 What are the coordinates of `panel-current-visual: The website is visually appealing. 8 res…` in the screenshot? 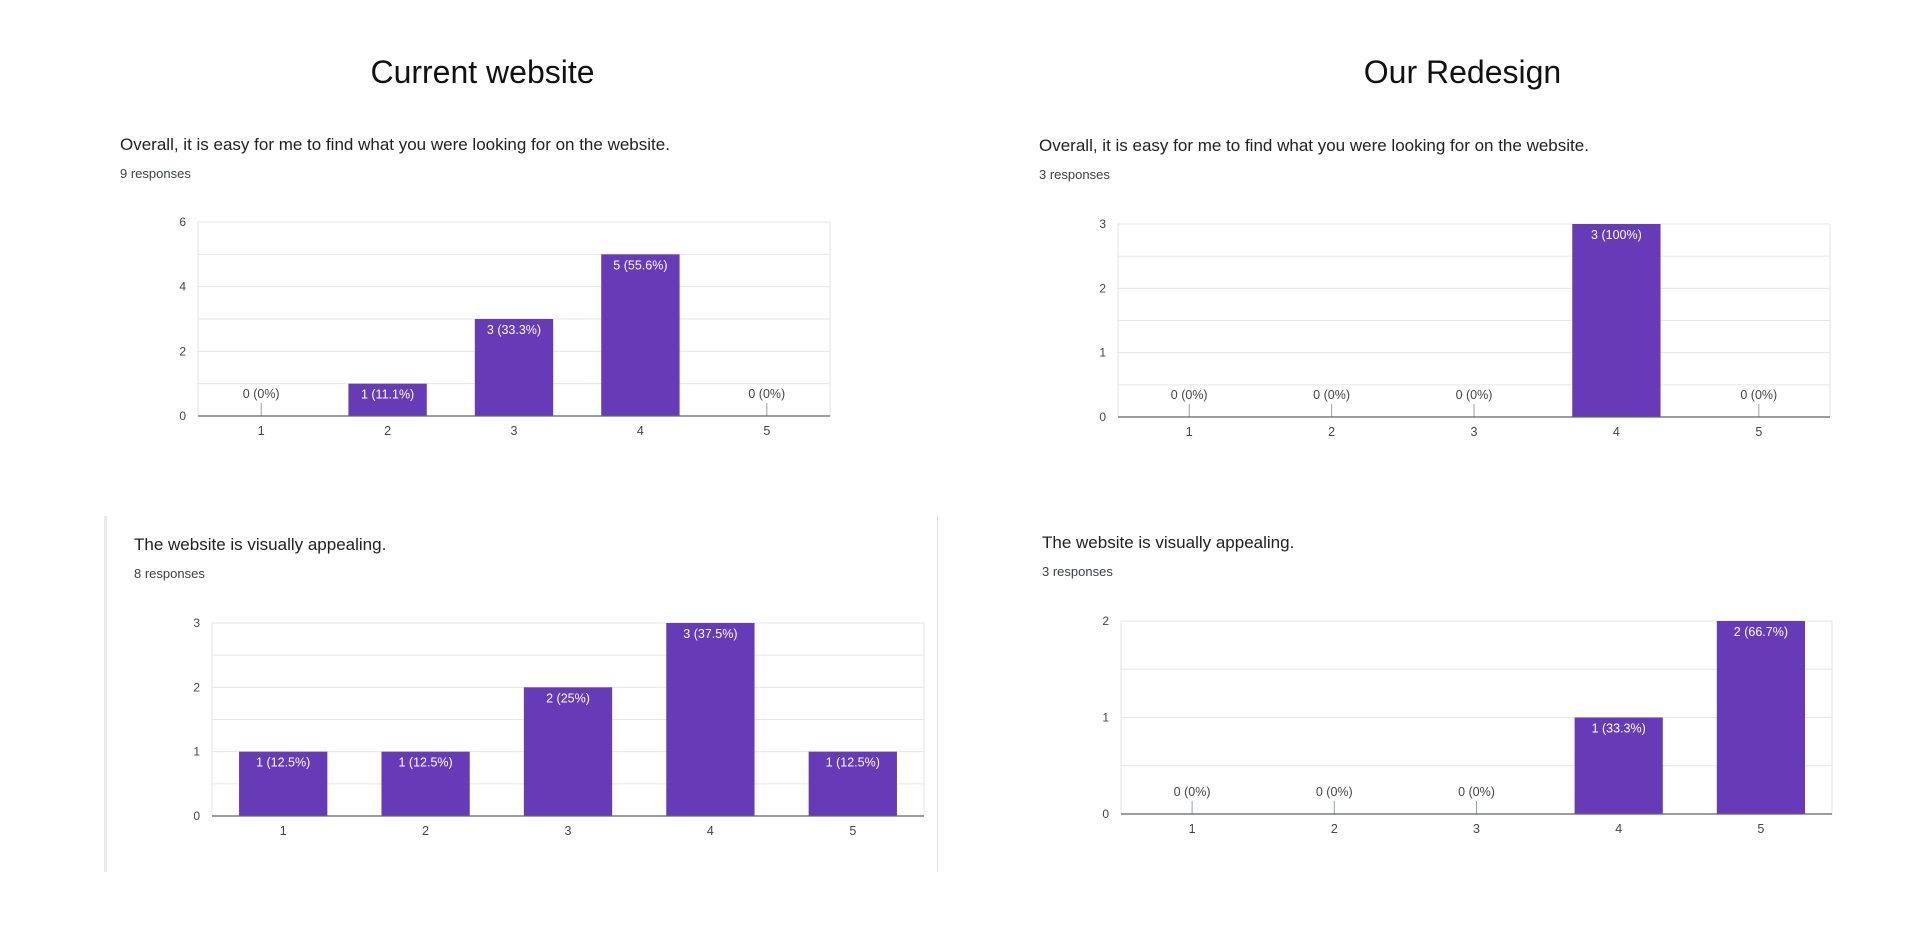 It's located at (534, 695).